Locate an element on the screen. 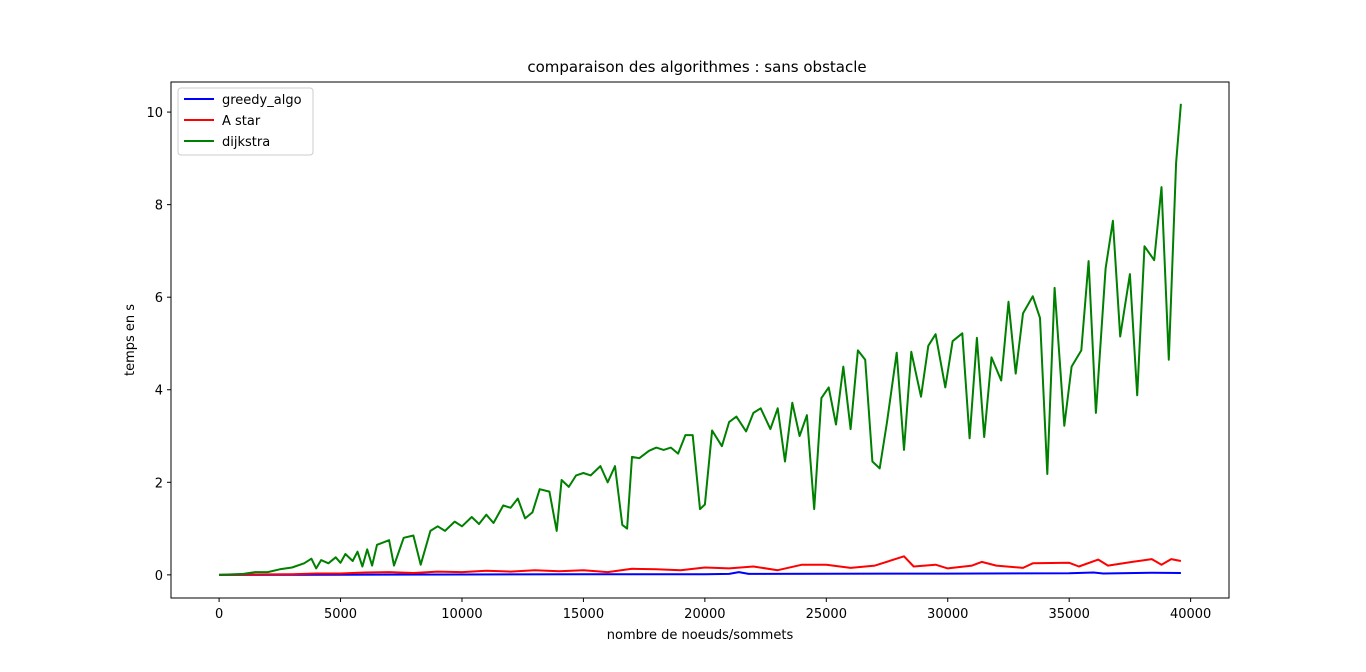 The width and height of the screenshot is (1366, 672). x-axis-ticks: 0 5000 10000 15000 20000 25000 30000 35000 40000 is located at coordinates (713, 610).